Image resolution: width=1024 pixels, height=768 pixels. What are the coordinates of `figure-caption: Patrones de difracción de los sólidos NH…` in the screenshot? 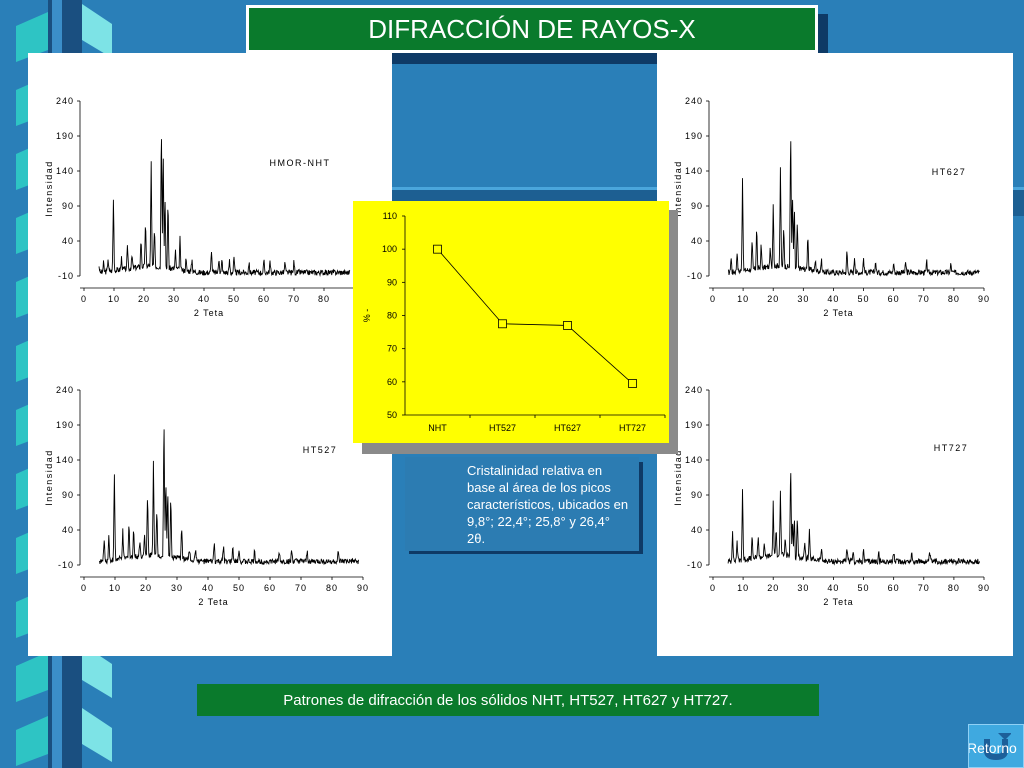 It's located at (508, 700).